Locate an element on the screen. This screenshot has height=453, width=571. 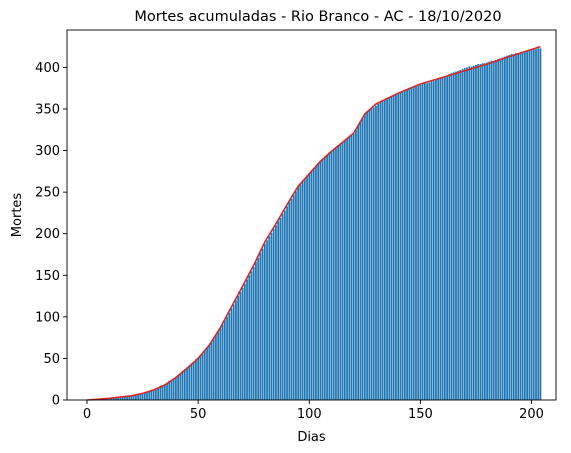
y-tick-label: 0 is located at coordinates (56, 401).